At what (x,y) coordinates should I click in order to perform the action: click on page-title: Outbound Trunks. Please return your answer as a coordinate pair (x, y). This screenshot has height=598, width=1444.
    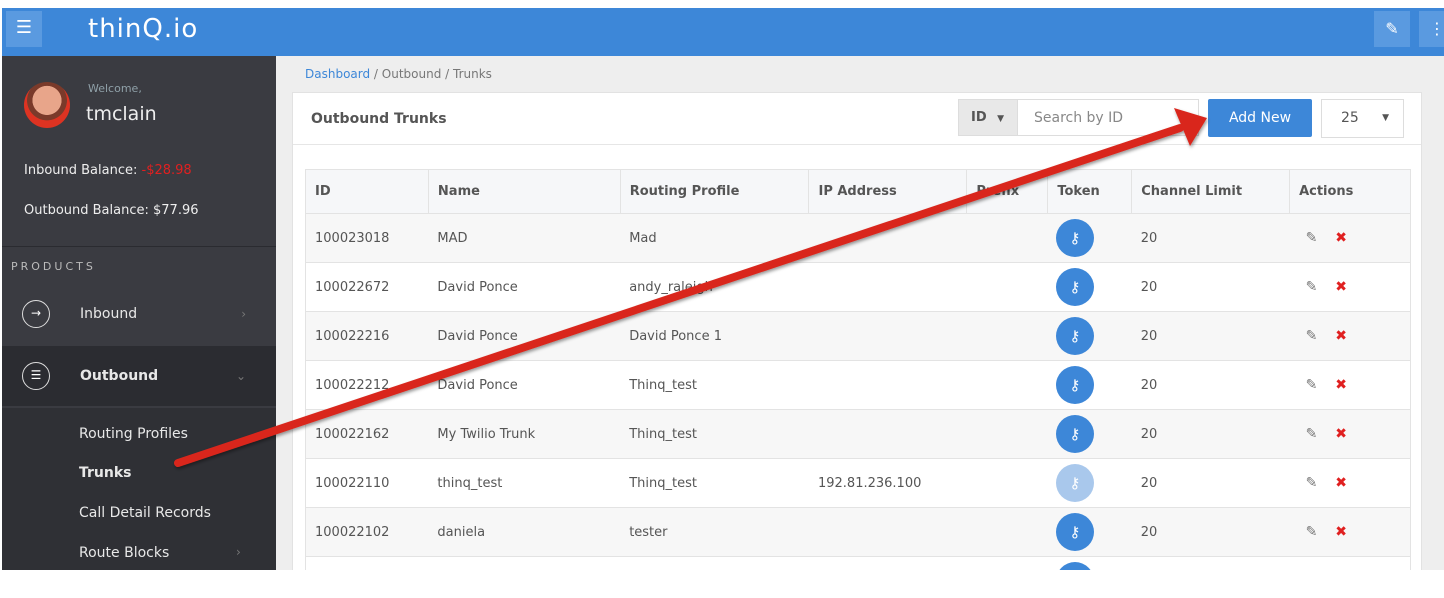
    Looking at the image, I should click on (379, 119).